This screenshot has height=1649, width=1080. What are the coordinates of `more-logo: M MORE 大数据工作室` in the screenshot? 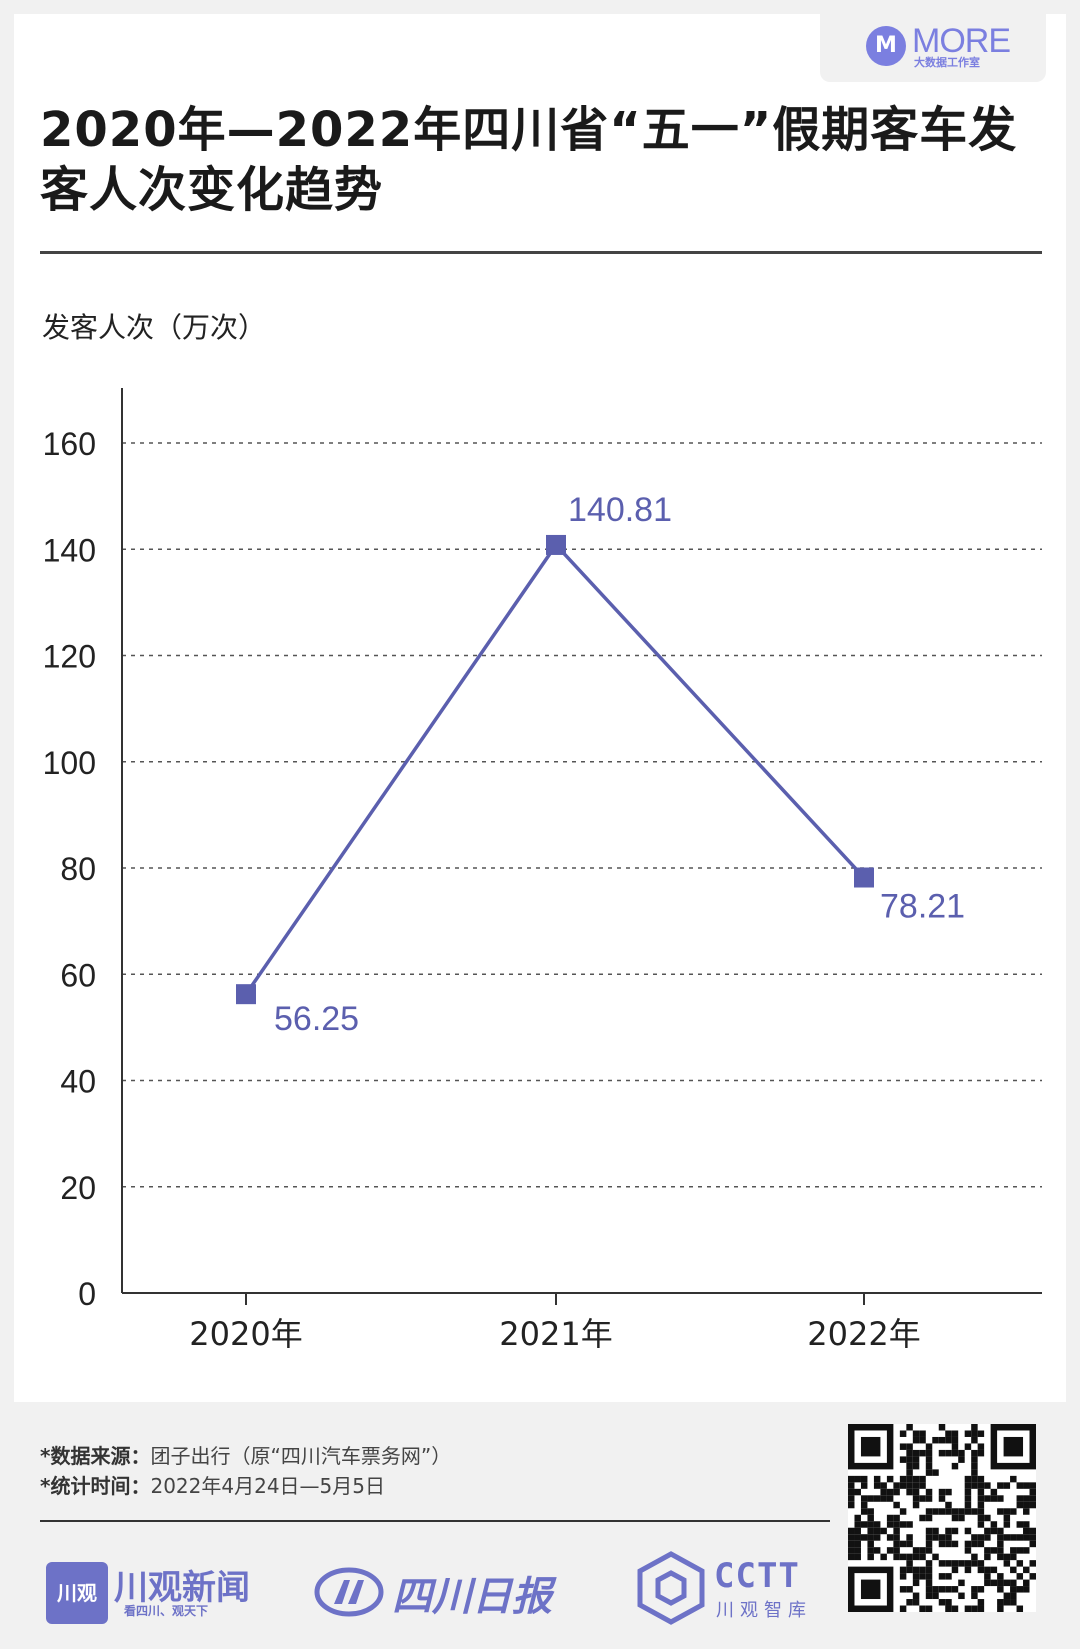 It's located at (941, 47).